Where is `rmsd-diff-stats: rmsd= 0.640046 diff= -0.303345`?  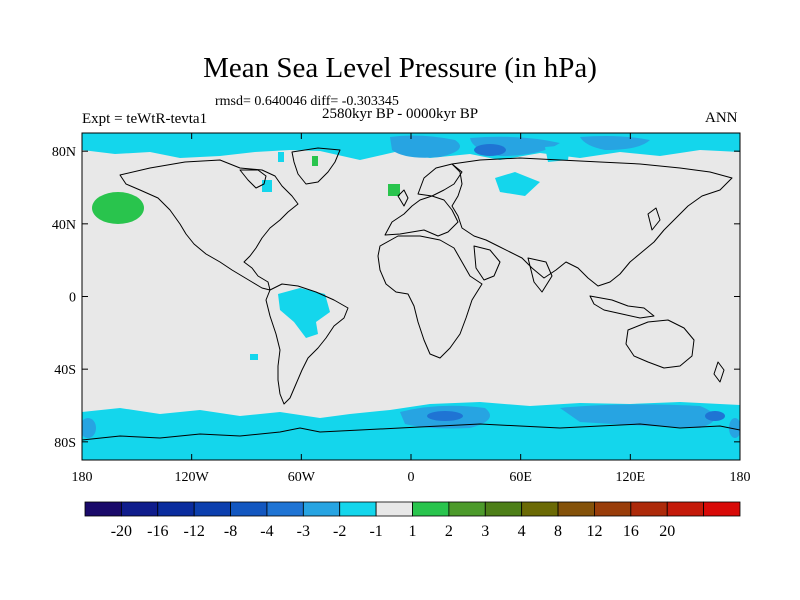 rmsd-diff-stats: rmsd= 0.640046 diff= -0.303345 is located at coordinates (307, 101).